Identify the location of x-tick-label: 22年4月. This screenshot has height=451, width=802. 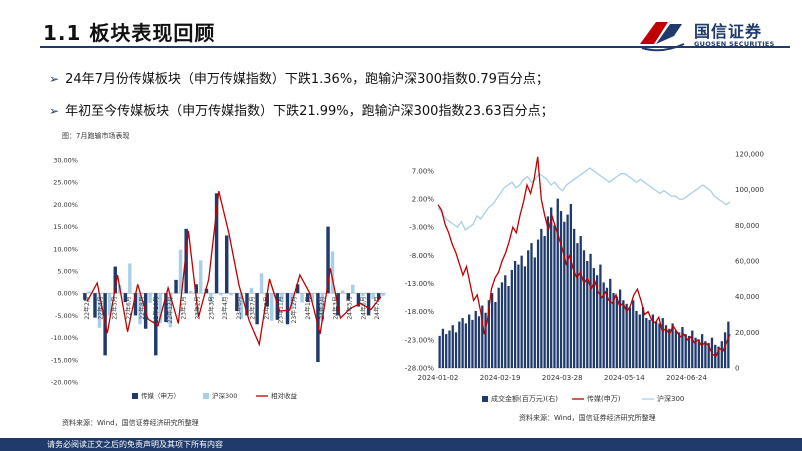
(101, 307).